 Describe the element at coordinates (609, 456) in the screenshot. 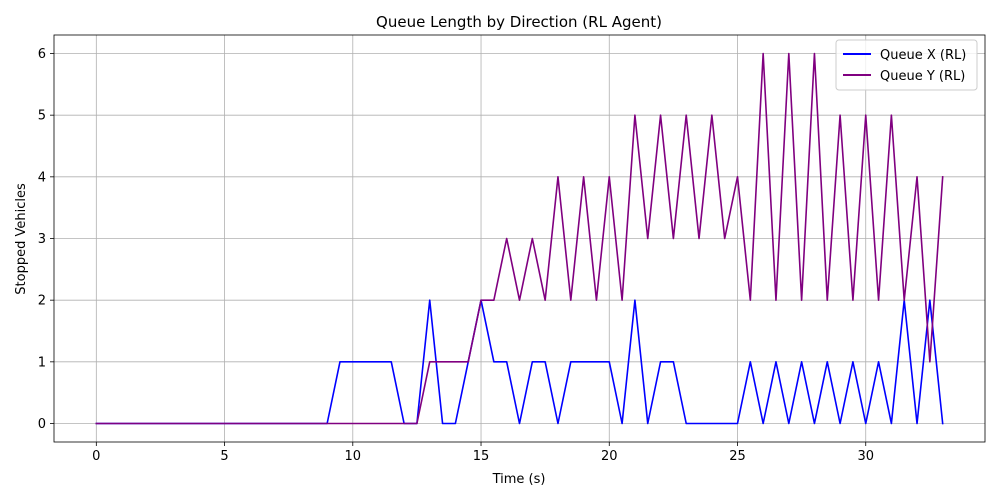

I see `x-tick-label: 20` at that location.